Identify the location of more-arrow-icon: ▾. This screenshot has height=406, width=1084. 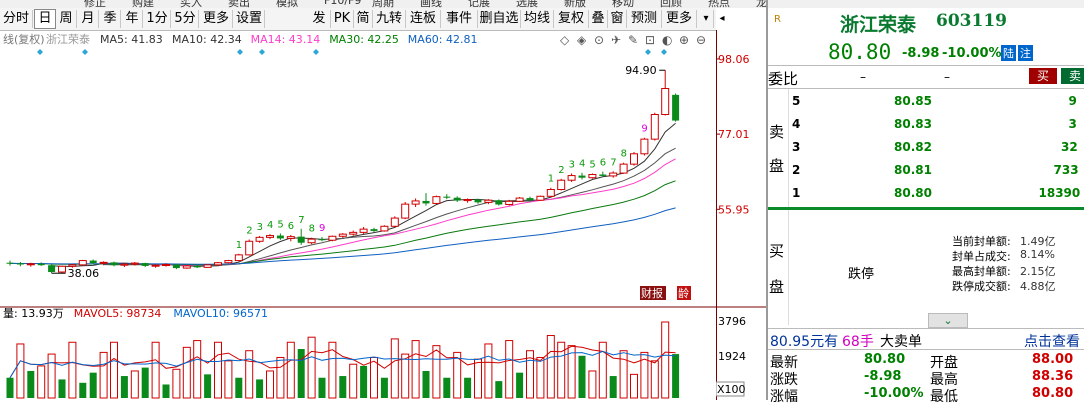
(706, 19).